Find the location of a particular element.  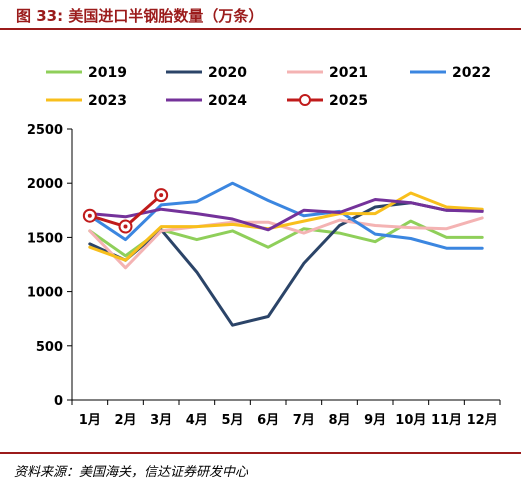

series-line-2021 is located at coordinates (286, 243).